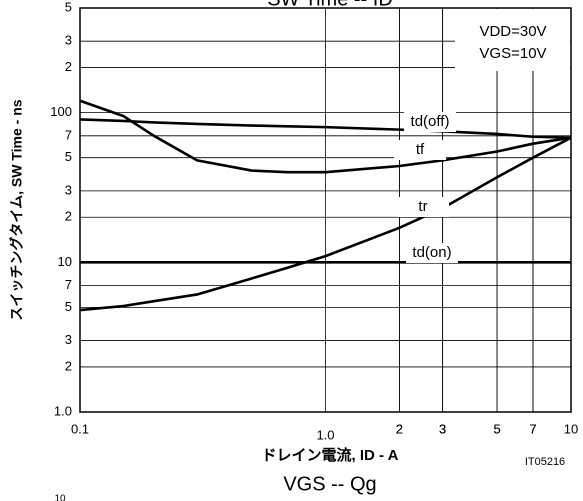  Describe the element at coordinates (399, 428) in the screenshot. I see `x-tick-label: 2` at that location.